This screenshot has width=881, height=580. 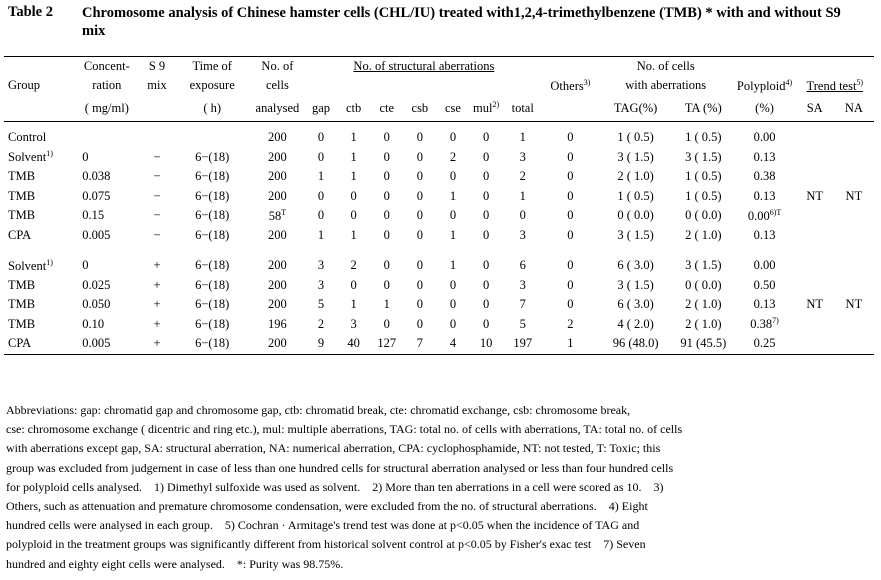 I want to click on table-cell: 4 ( 2.0), so click(x=635, y=323).